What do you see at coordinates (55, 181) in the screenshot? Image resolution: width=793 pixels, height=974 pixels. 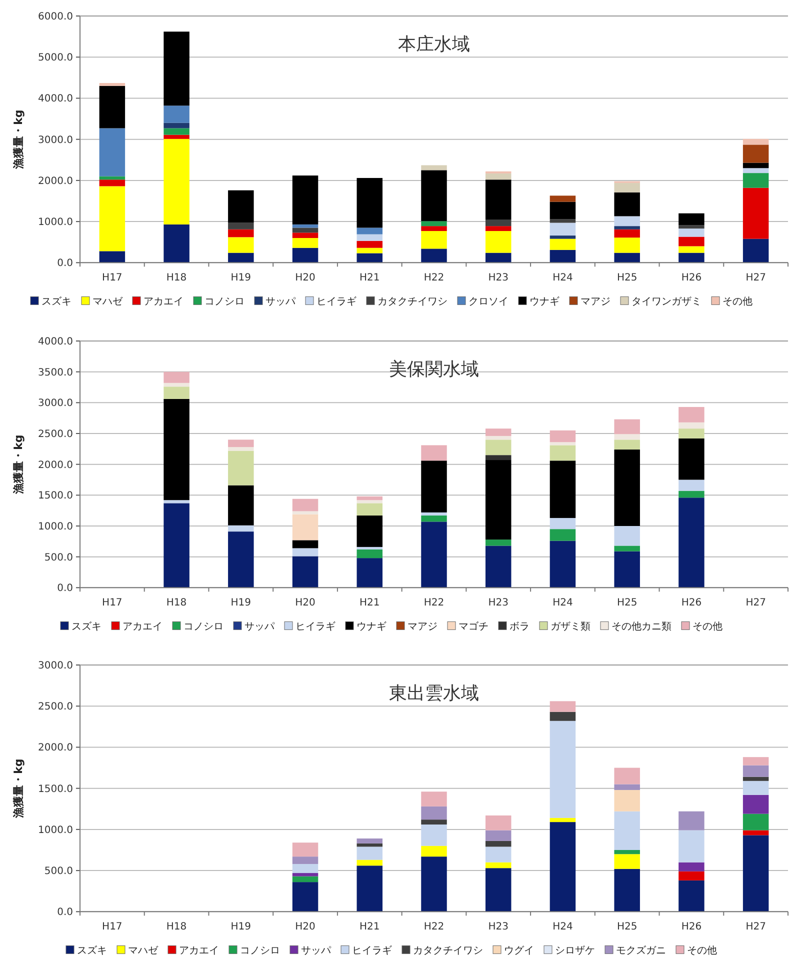 I see `y-tick-label: 2000.0` at bounding box center [55, 181].